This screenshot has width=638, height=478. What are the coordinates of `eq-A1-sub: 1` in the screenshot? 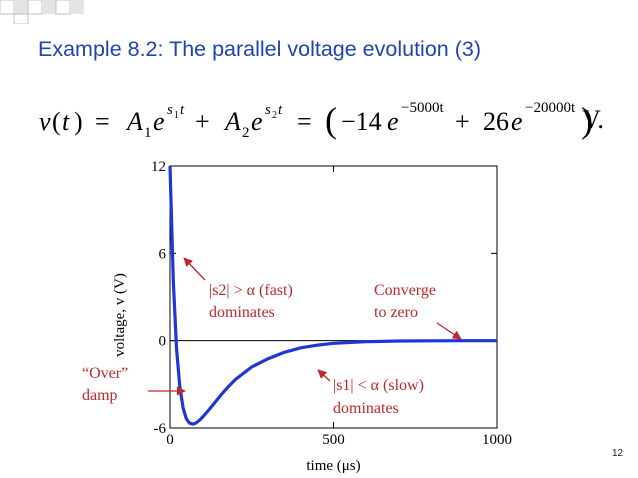 It's located at (148, 133).